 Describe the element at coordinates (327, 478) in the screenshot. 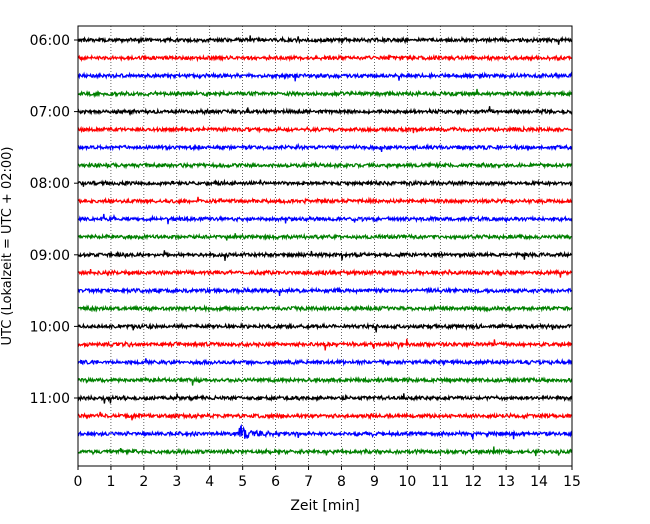

I see `x-axis-ticks: 0 1 2 3 4 5 6 7 8 9 10 11 12 13 14 15` at that location.